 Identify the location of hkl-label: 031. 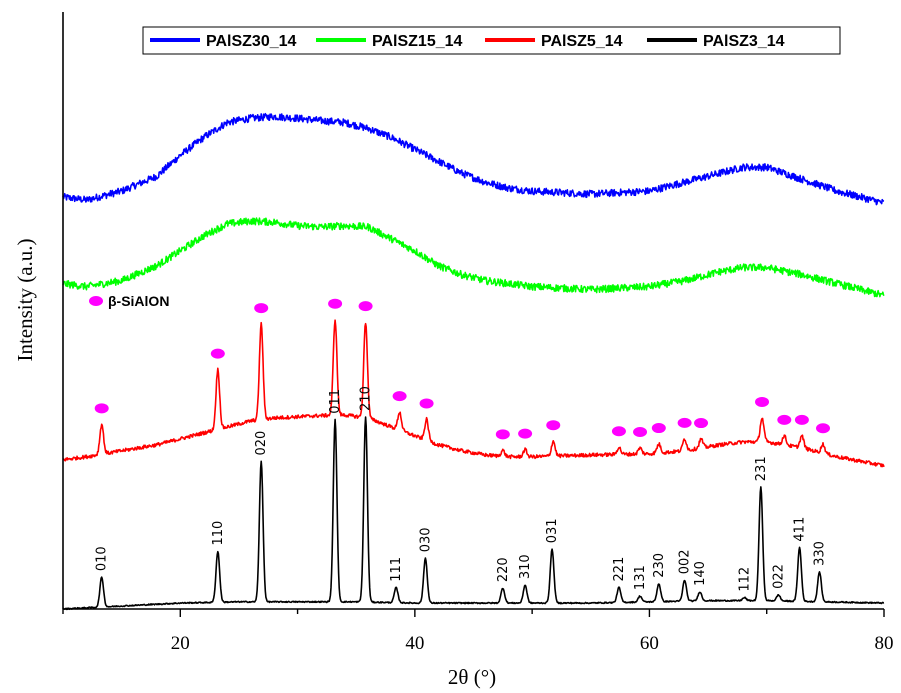
(552, 530).